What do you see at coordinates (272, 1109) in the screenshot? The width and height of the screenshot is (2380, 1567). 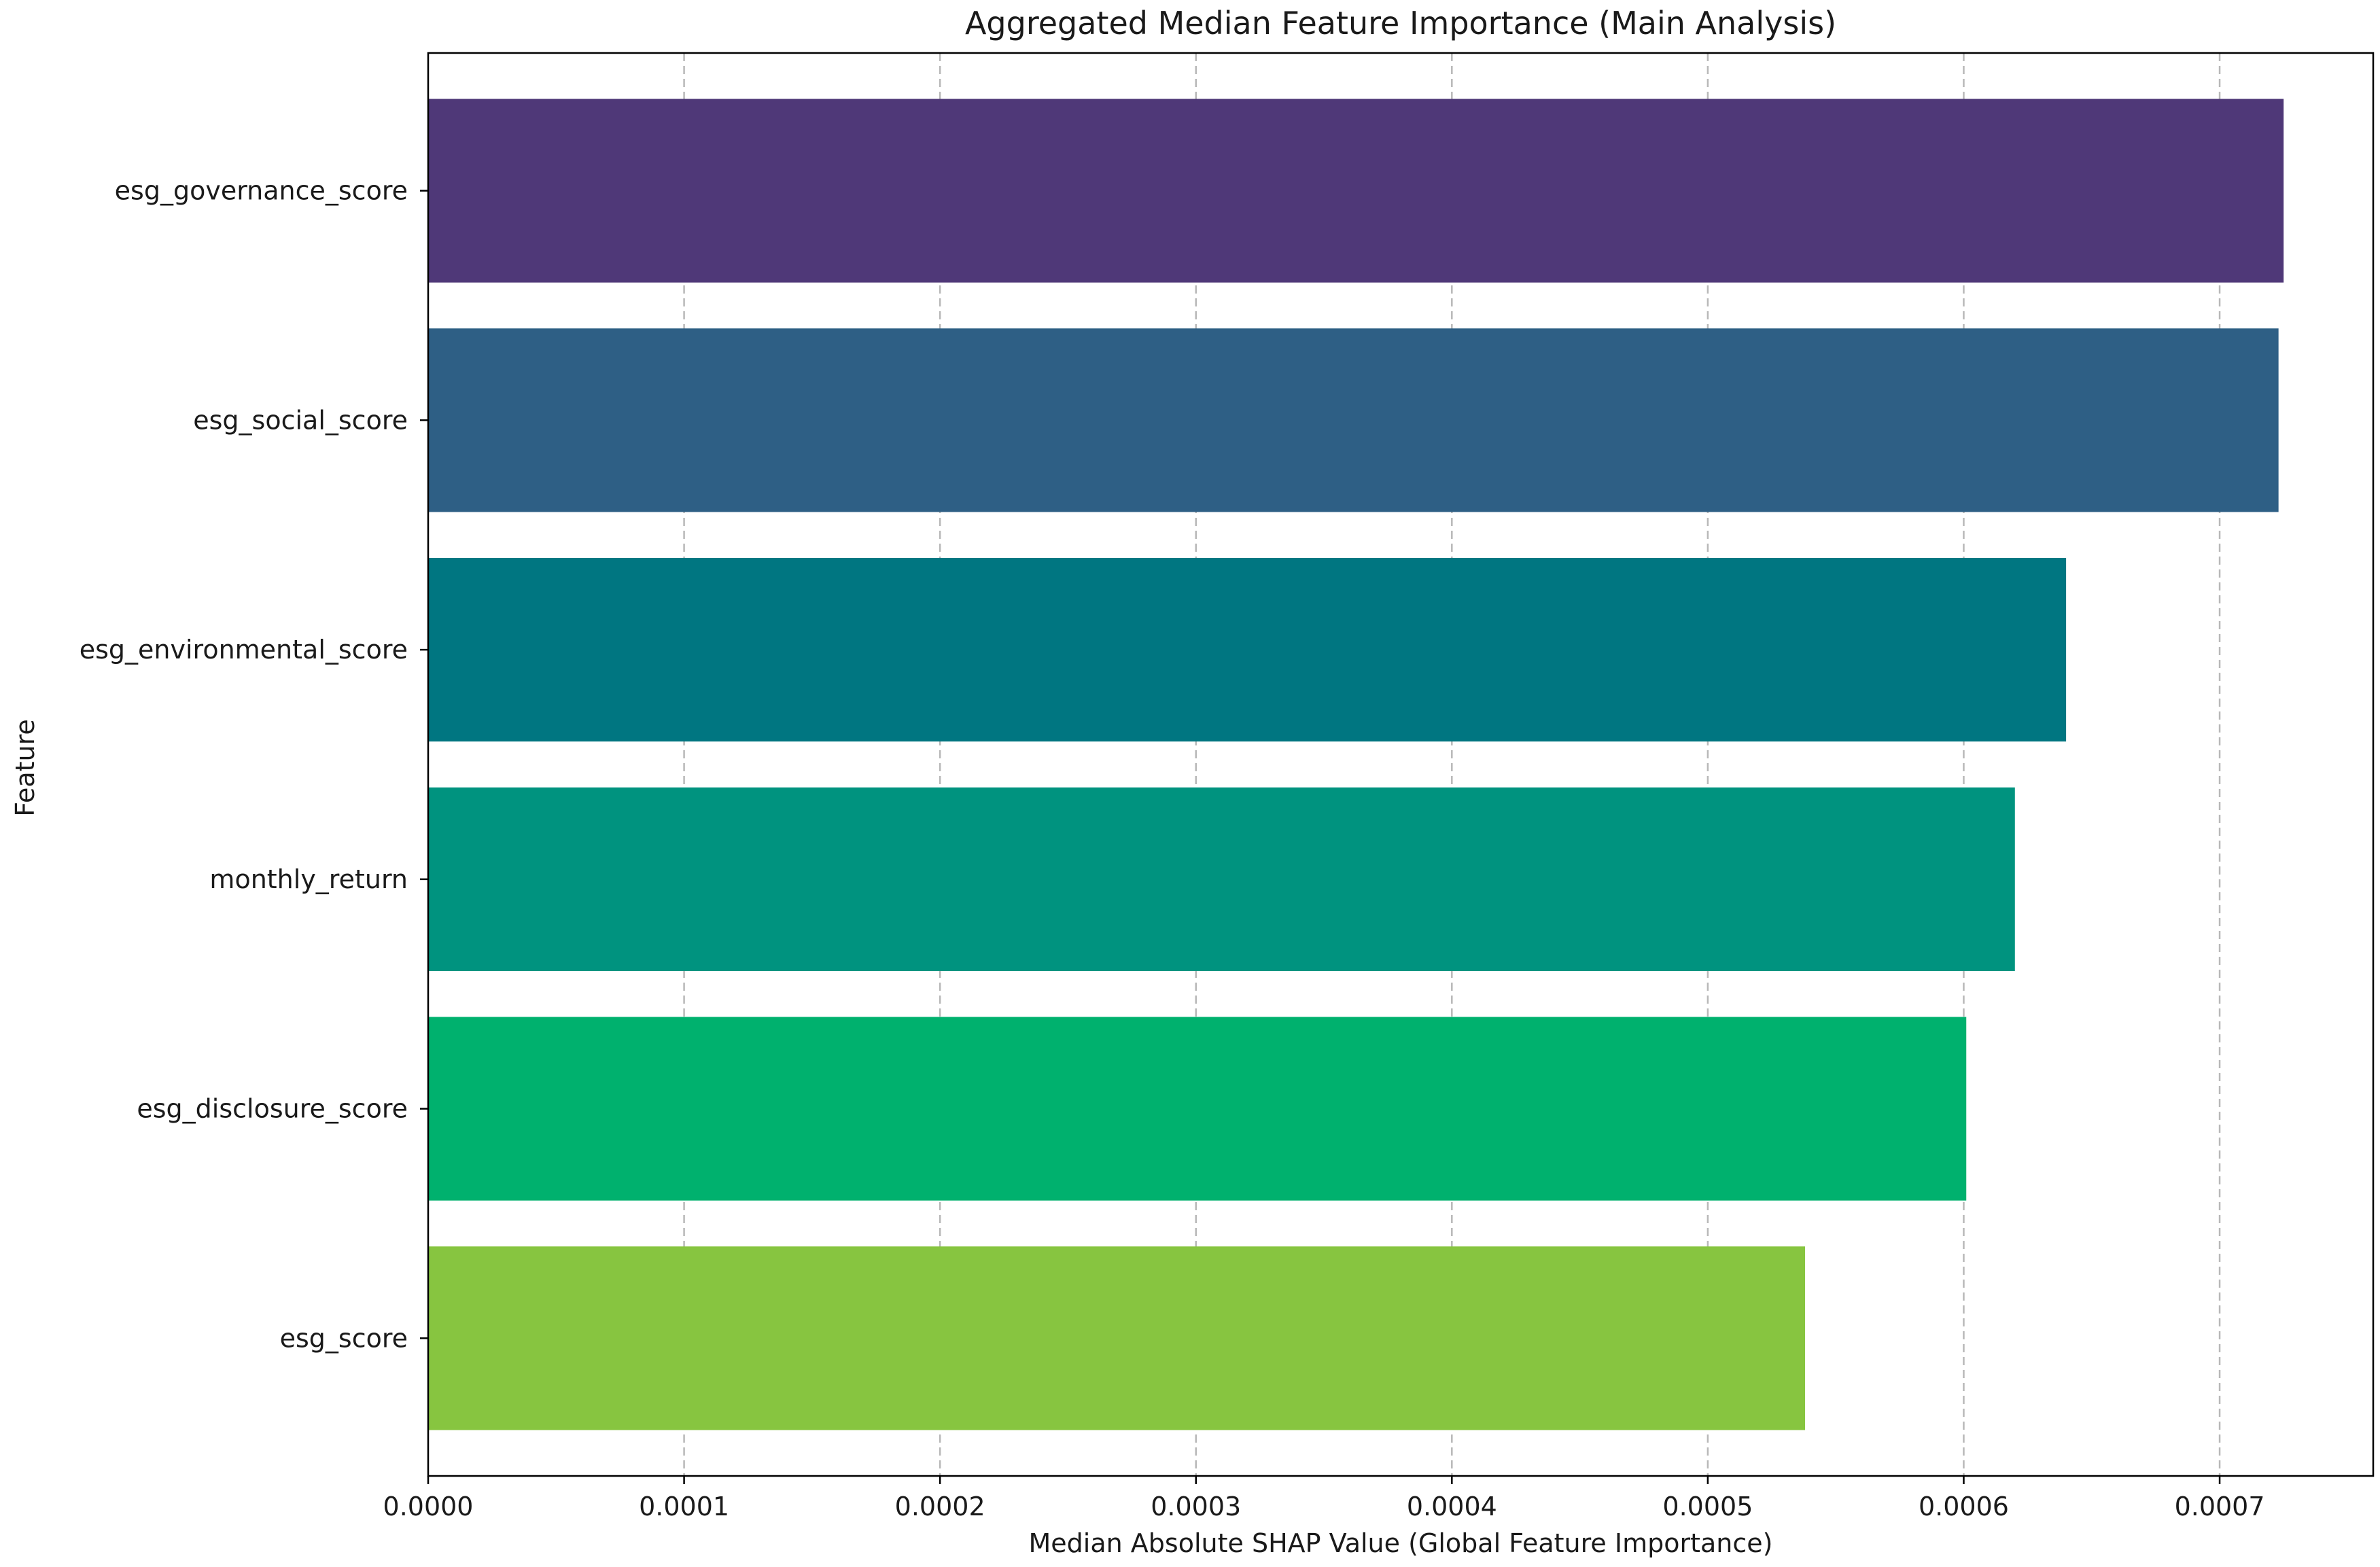 I see `y-tick-label: esg_disclosure_score` at bounding box center [272, 1109].